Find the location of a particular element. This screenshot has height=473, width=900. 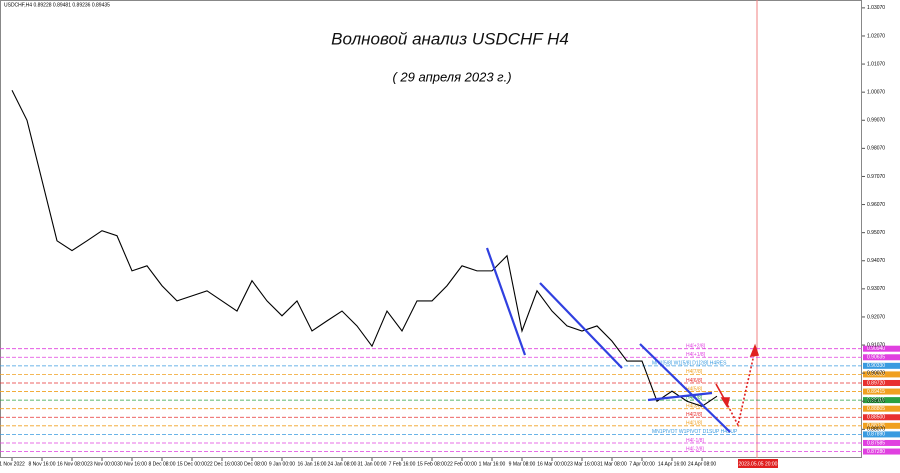

level-label: 0.90330 is located at coordinates (876, 366).